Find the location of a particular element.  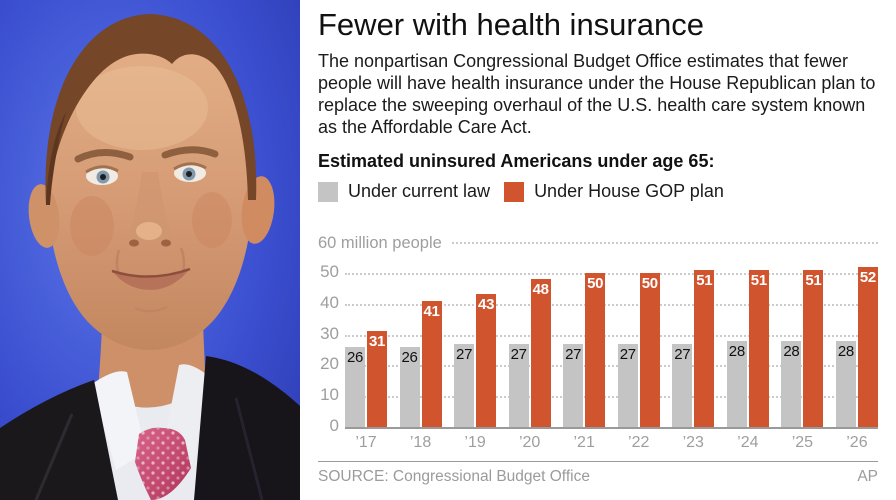

bar-gop-plan: 48 is located at coordinates (540, 353).